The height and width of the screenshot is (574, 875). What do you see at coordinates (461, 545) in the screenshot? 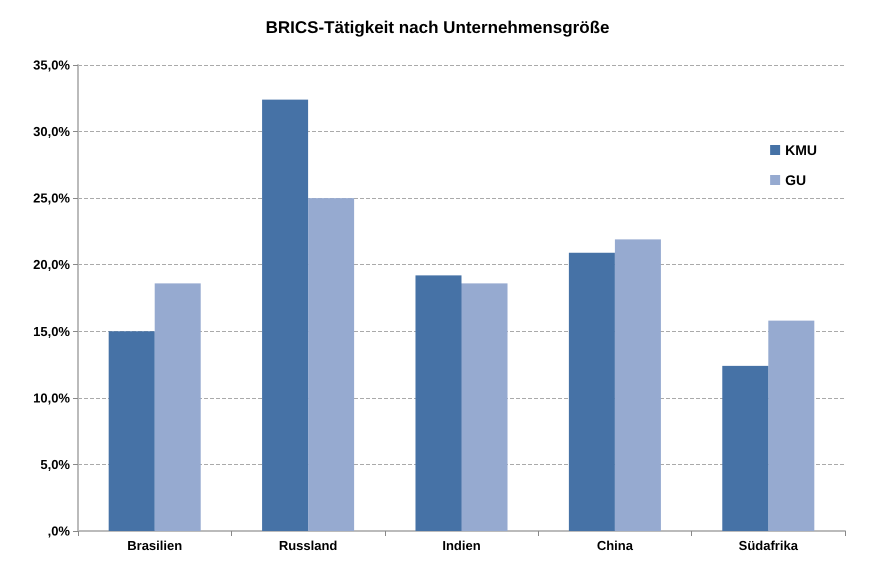
I see `x-tick-label: Indien` at bounding box center [461, 545].